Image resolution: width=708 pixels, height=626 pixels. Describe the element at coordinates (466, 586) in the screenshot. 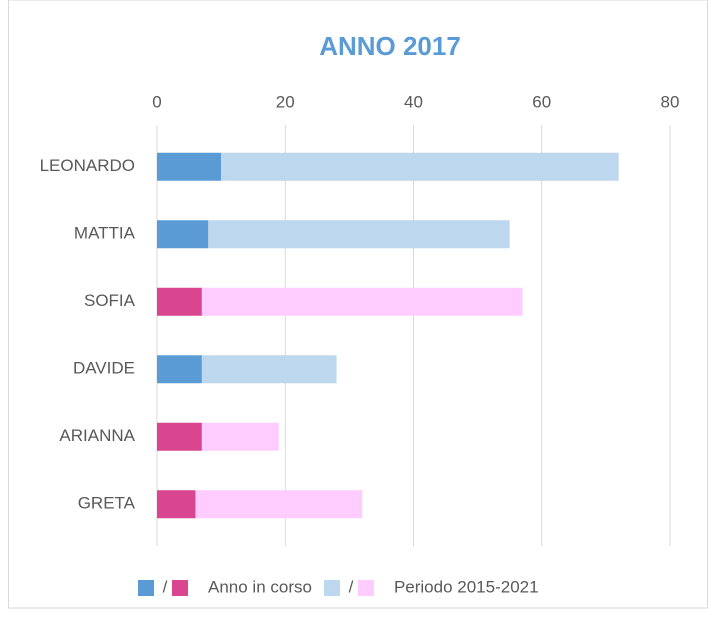

I see `legend-label: Periodo 2015-2021` at that location.